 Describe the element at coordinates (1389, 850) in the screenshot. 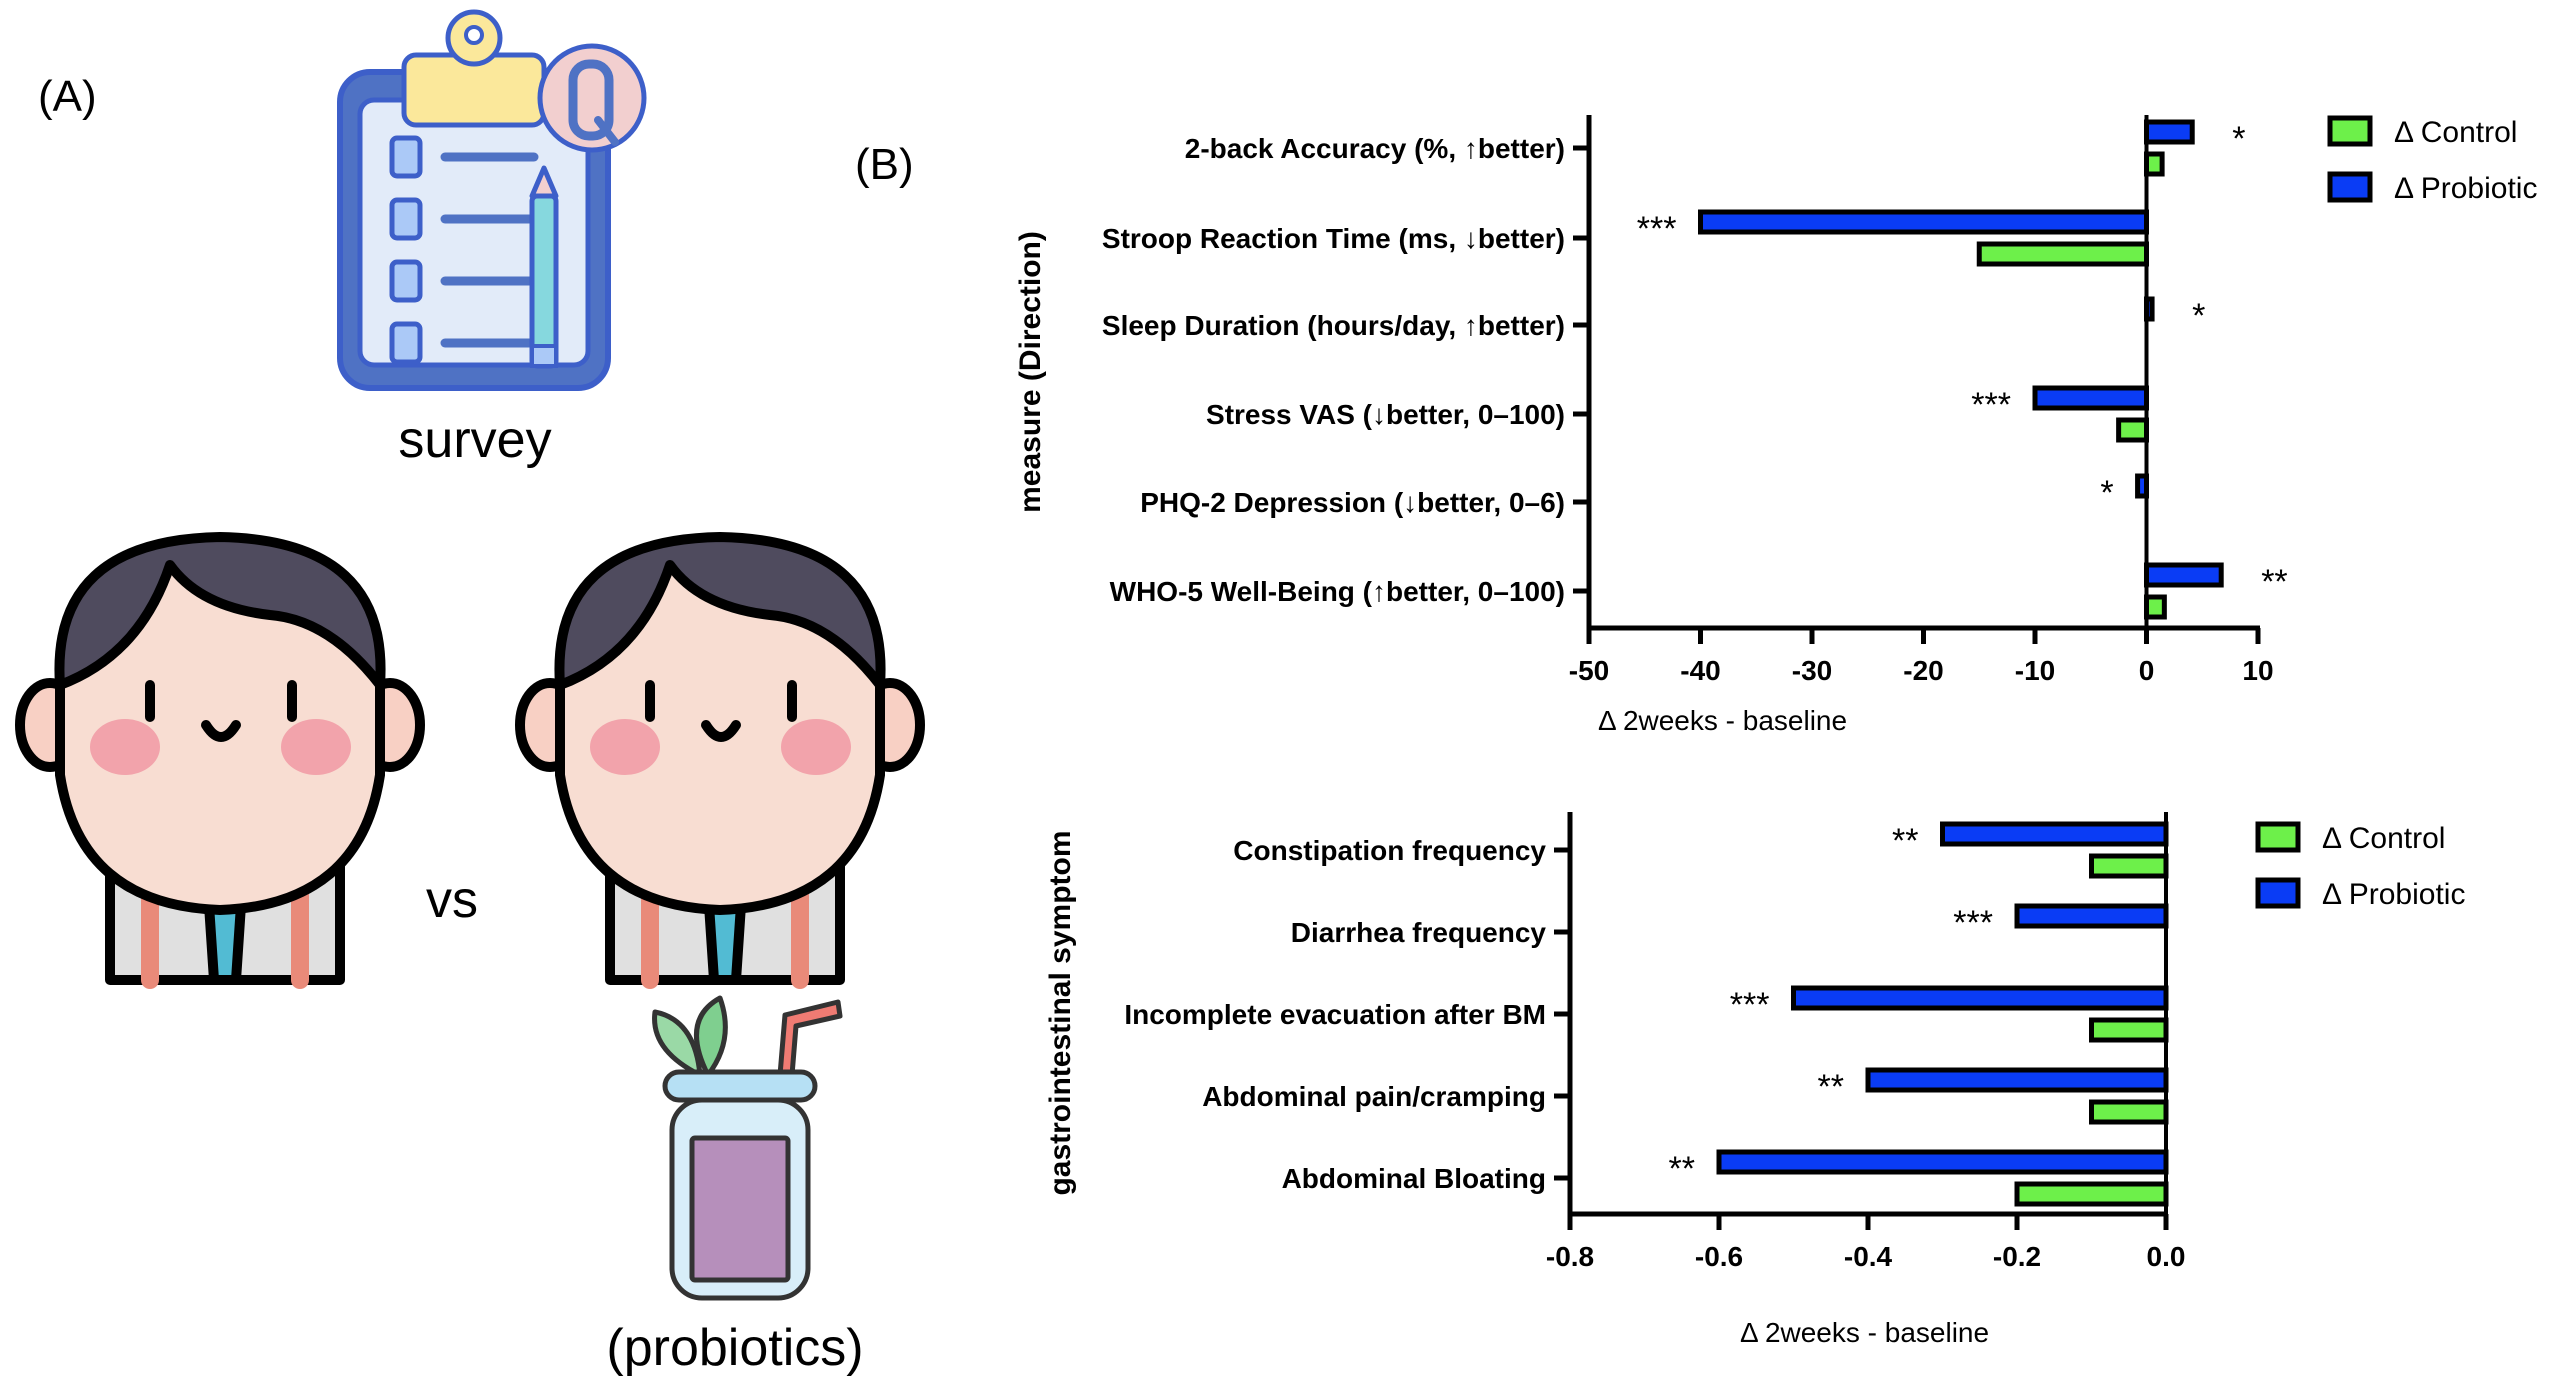

I see `chart2-category-label: Constipation frequency` at that location.